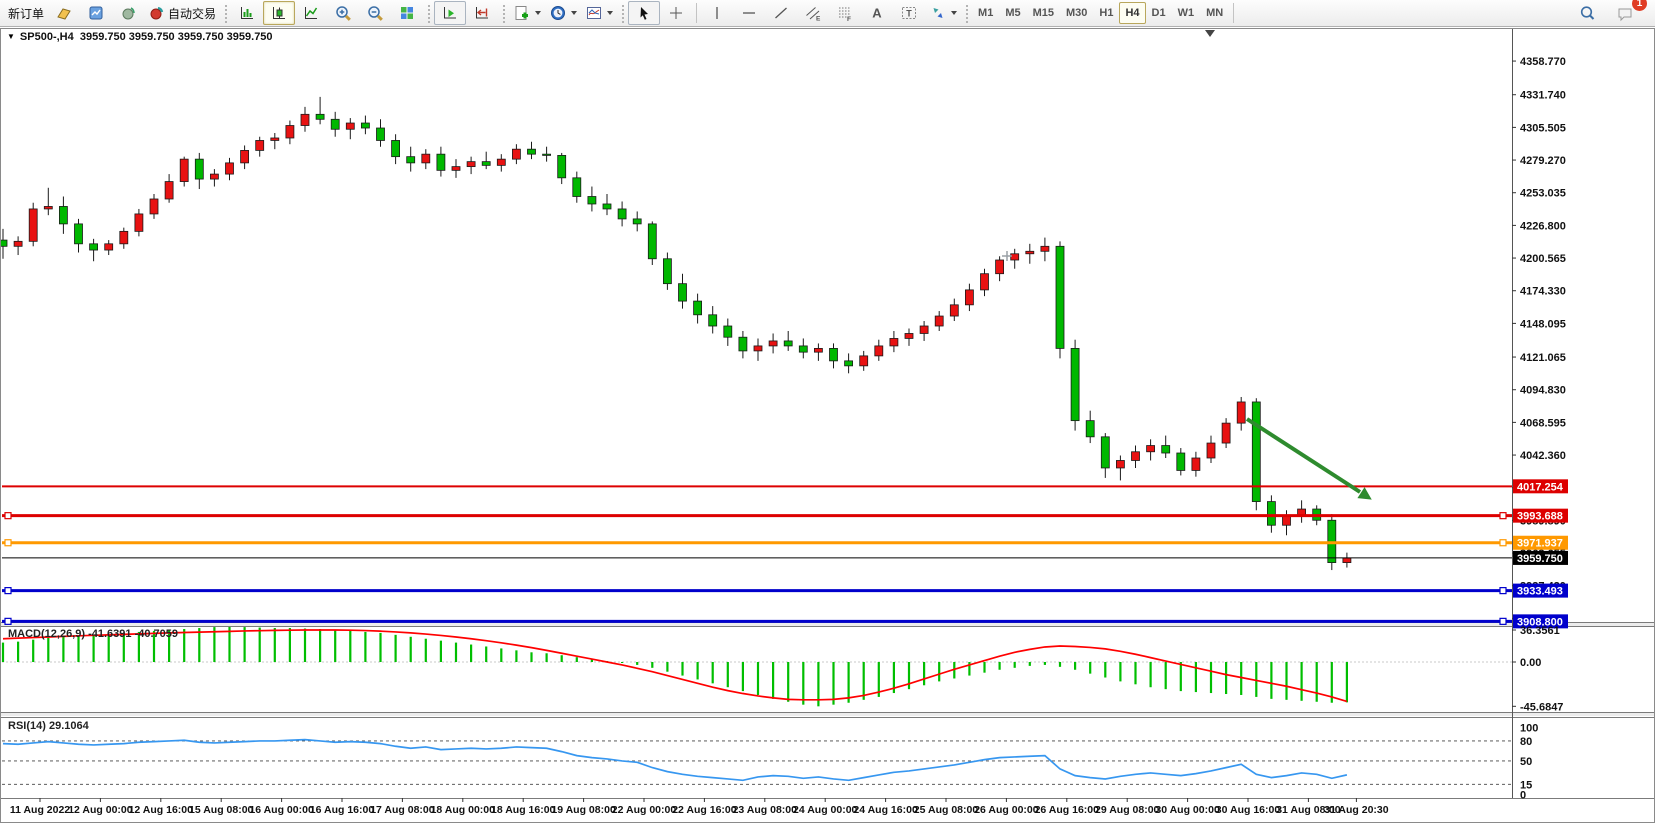 The width and height of the screenshot is (1655, 823). What do you see at coordinates (1543, 128) in the screenshot?
I see `svg-text: 4305.505` at bounding box center [1543, 128].